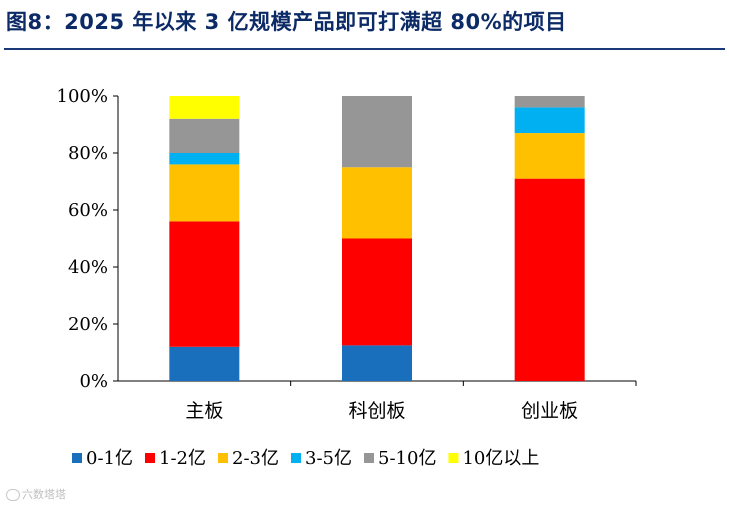 This screenshot has height=508, width=729. Describe the element at coordinates (328, 458) in the screenshot. I see `legend-label: 3-5亿` at that location.